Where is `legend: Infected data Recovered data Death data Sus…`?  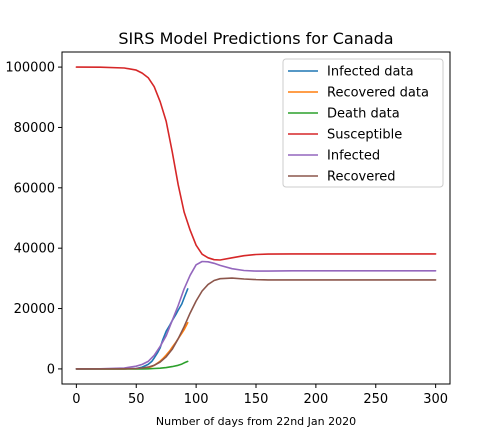 legend: Infected data Recovered data Death data Sus… is located at coordinates (363, 123).